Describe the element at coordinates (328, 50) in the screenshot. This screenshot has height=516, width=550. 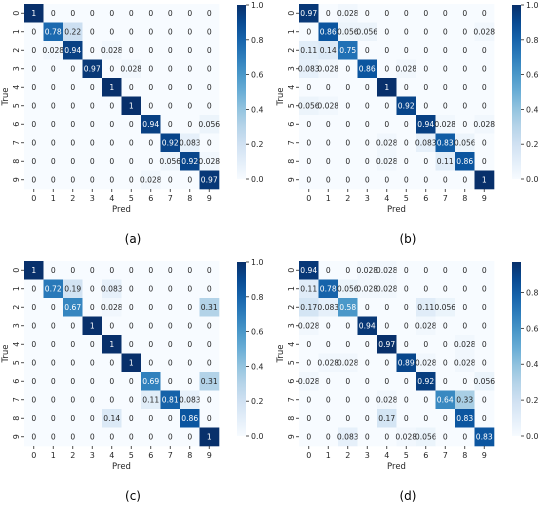
I see `cell-value-label: 0.14` at that location.